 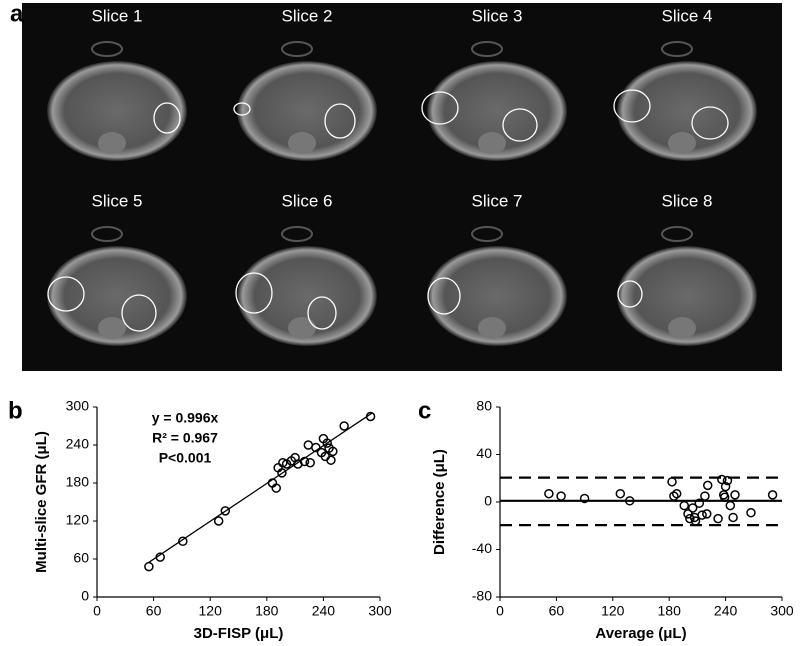 What do you see at coordinates (185, 438) in the screenshot?
I see `annotation: R² = 0.967` at bounding box center [185, 438].